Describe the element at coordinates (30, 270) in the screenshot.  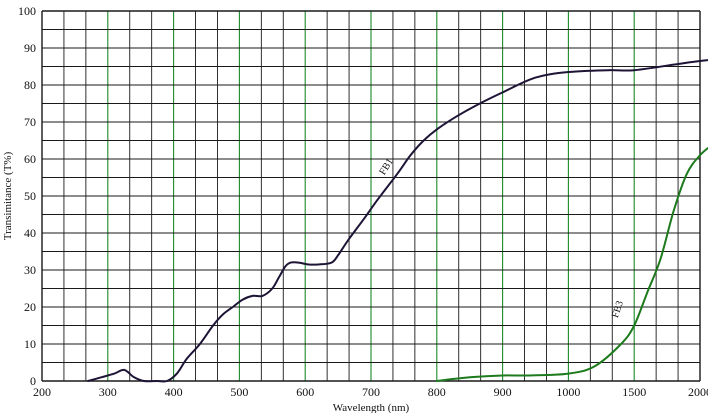
I see `y-tick-label: 30` at that location.